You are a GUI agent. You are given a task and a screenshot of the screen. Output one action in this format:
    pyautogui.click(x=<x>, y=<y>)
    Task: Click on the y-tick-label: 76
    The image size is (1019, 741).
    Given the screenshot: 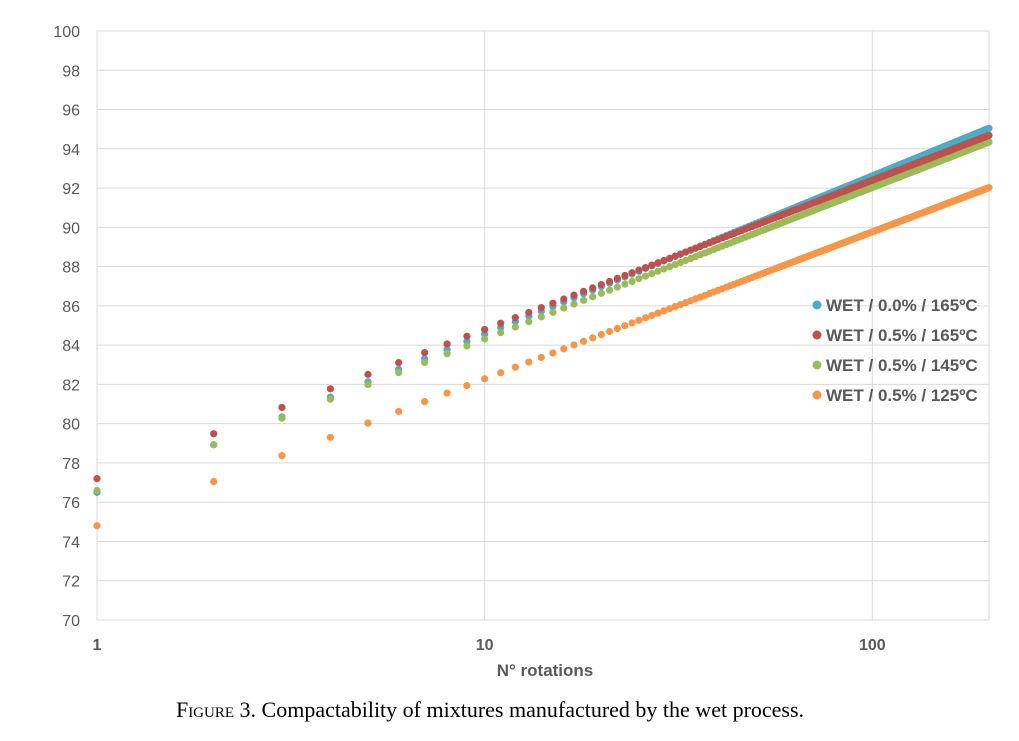 What is the action you would take?
    pyautogui.click(x=71, y=503)
    